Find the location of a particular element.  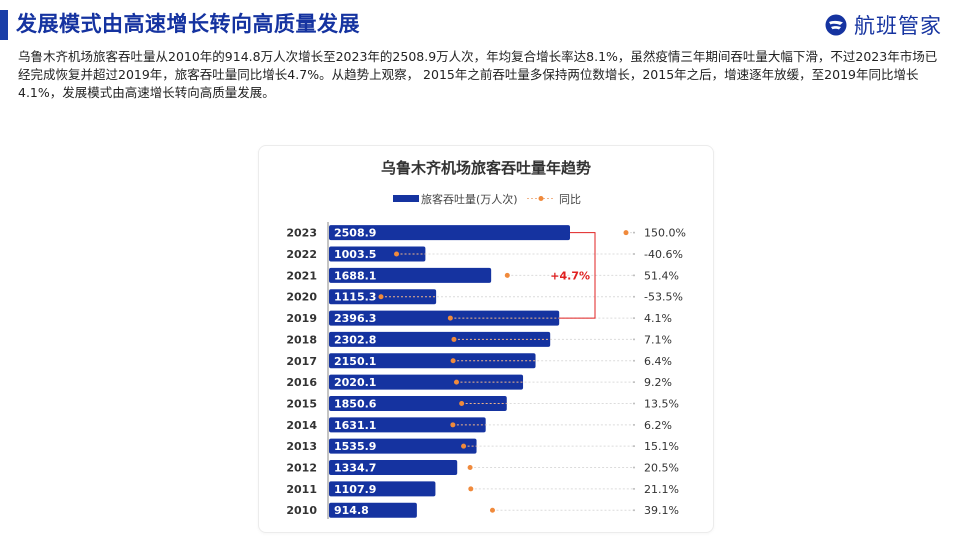

legend-bar-label: 旅客吞吐量(万人次) is located at coordinates (469, 199).